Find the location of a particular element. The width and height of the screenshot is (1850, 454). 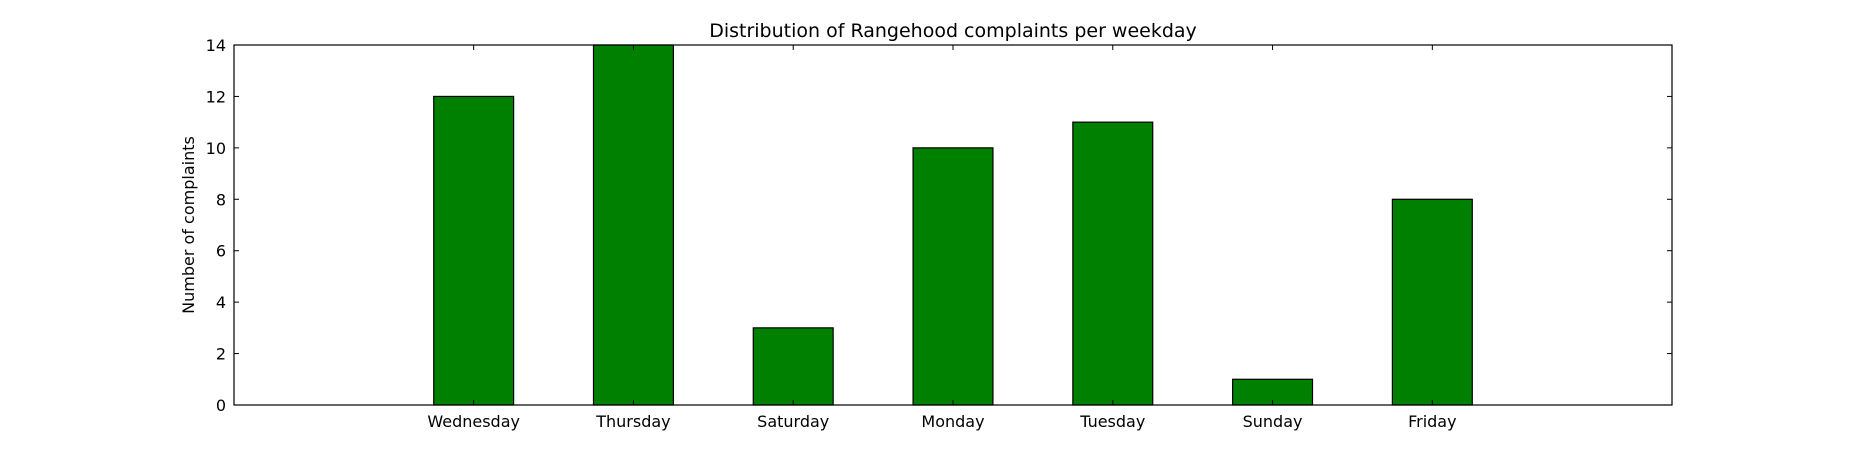

y-tick-label: 8 is located at coordinates (221, 199).